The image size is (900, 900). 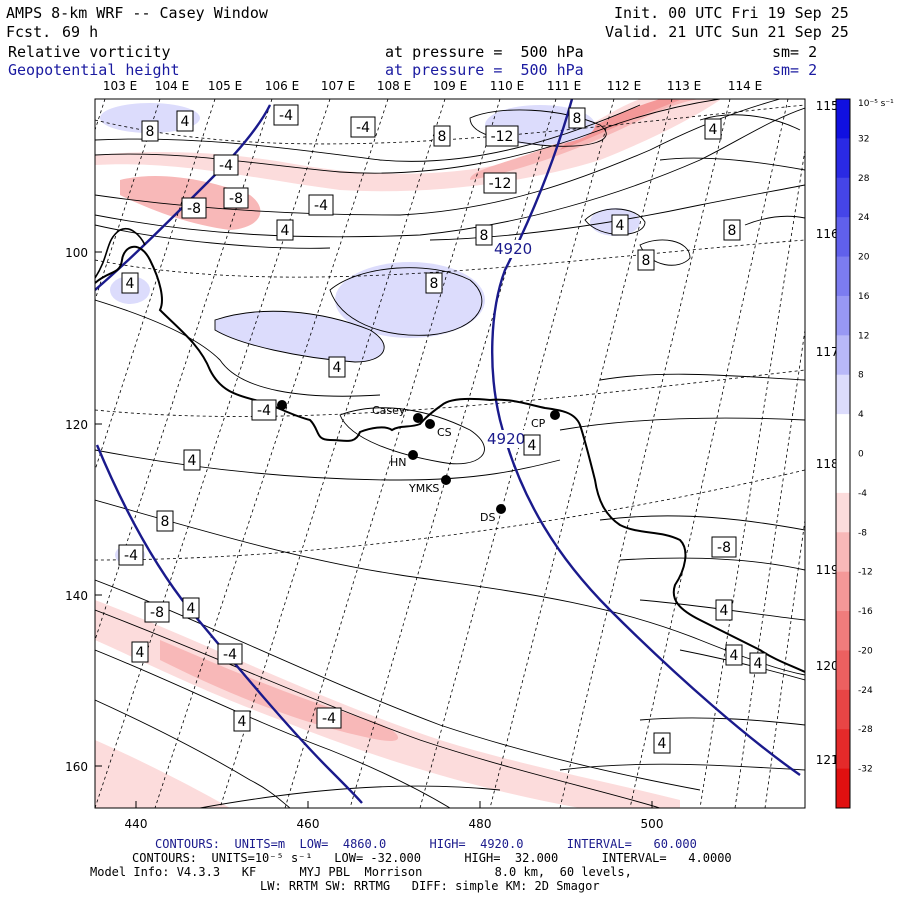 I want to click on colorbar-tick-label: -16, so click(x=865, y=612).